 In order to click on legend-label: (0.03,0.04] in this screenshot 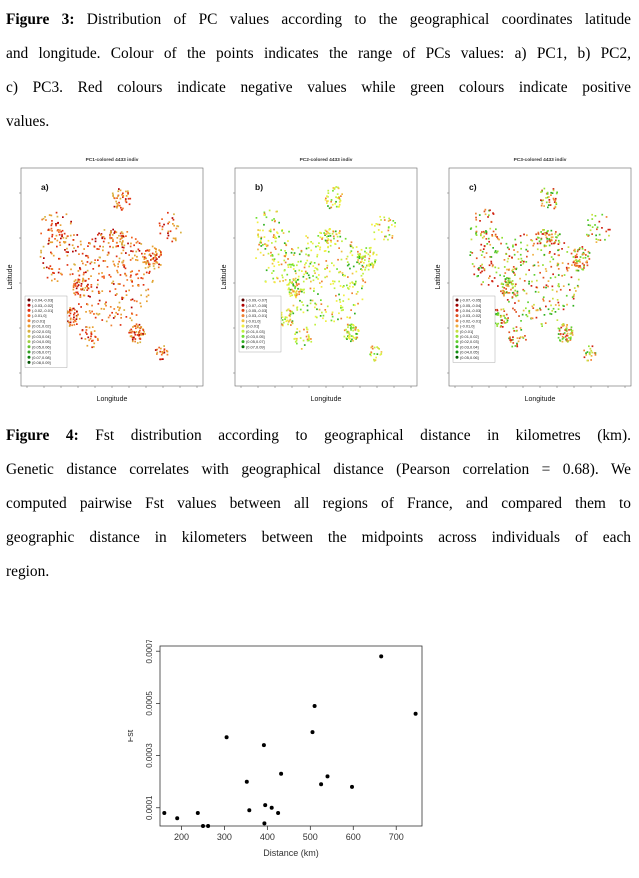, I will do `click(469, 346)`.